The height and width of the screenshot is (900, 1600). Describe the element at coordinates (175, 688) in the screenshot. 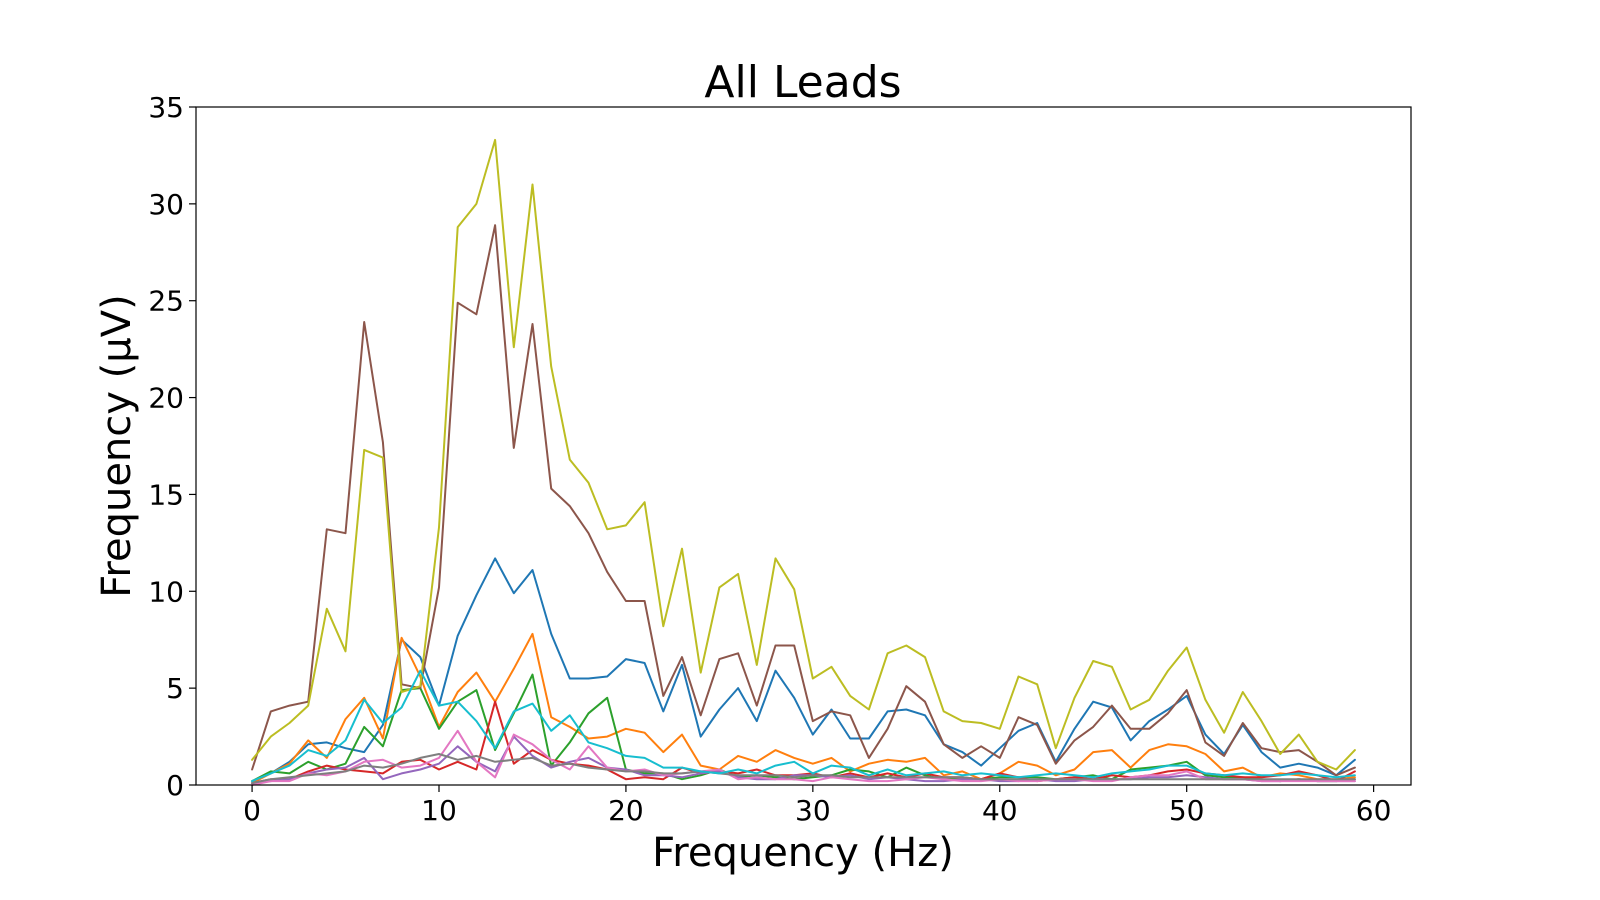

I see `y-tick-label: 5` at that location.